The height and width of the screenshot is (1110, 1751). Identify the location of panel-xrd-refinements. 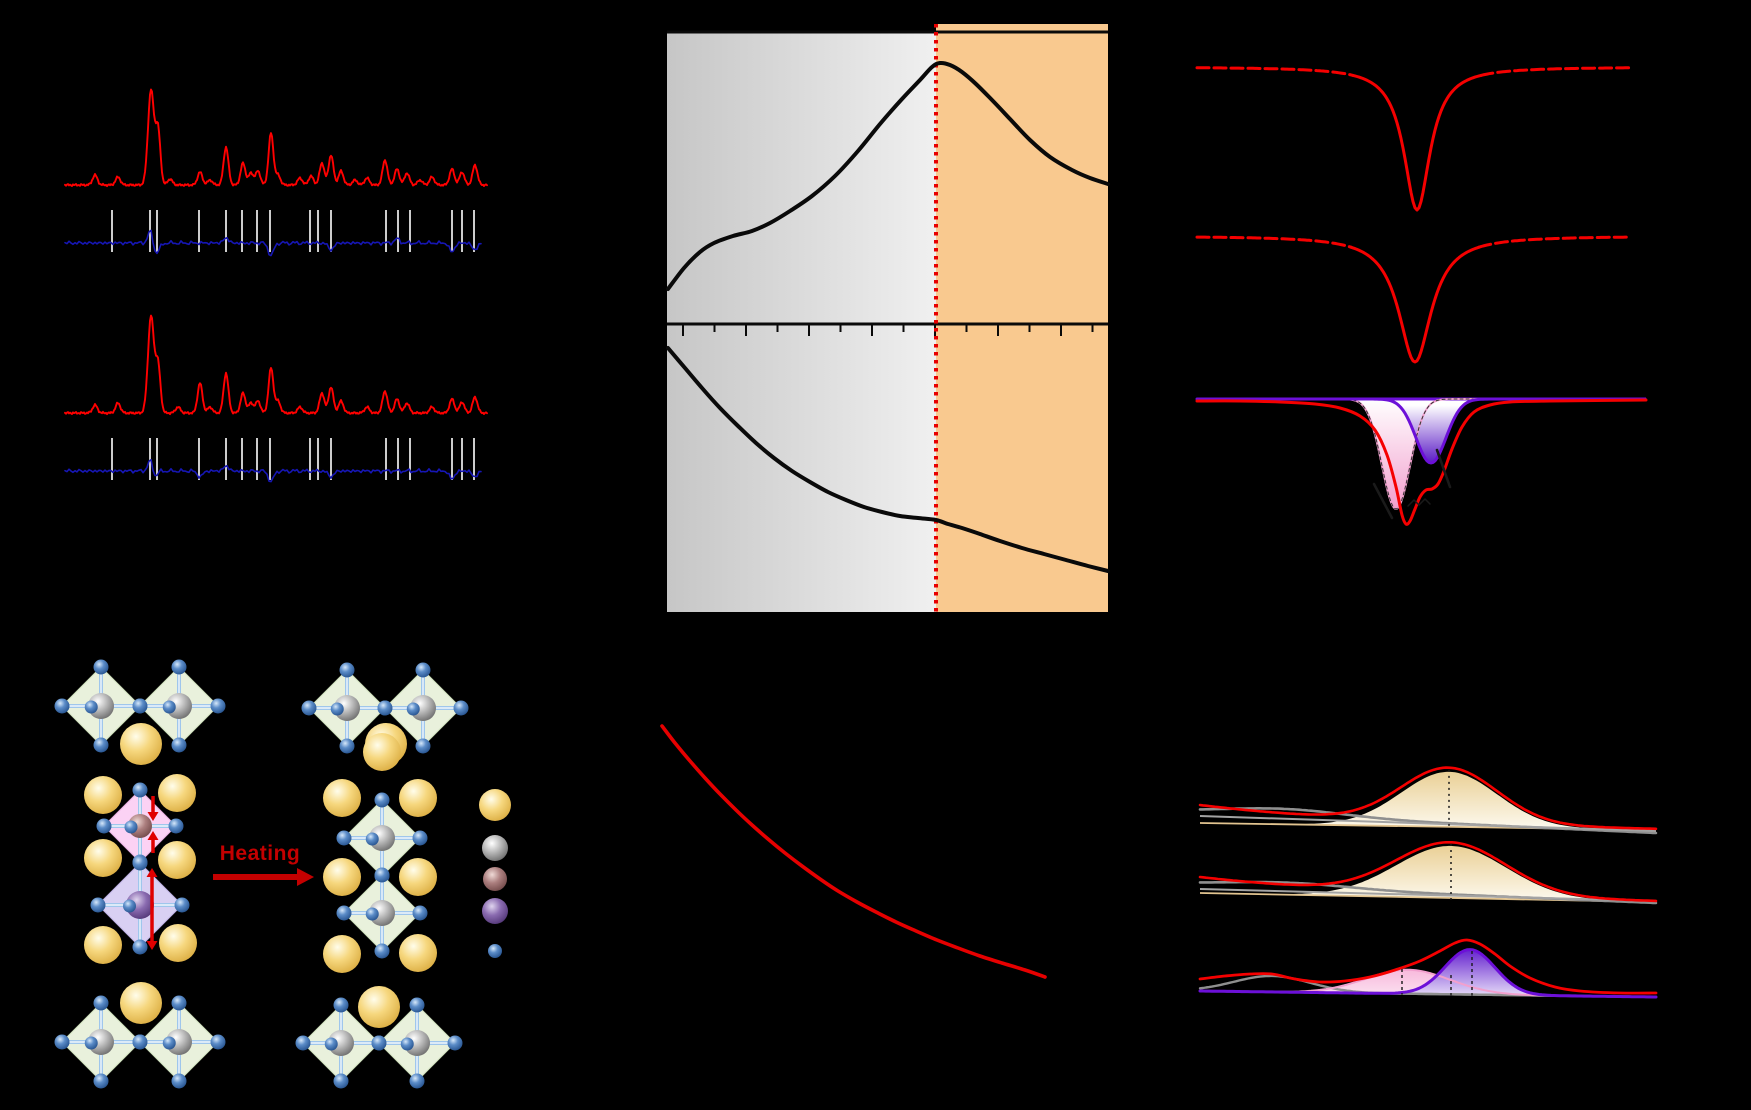
(276, 285).